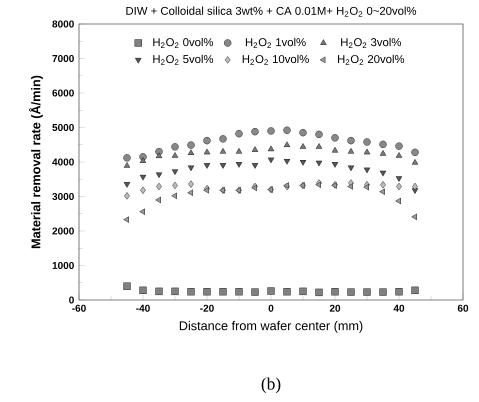  I want to click on y-tick-label: 3000, so click(63, 196).